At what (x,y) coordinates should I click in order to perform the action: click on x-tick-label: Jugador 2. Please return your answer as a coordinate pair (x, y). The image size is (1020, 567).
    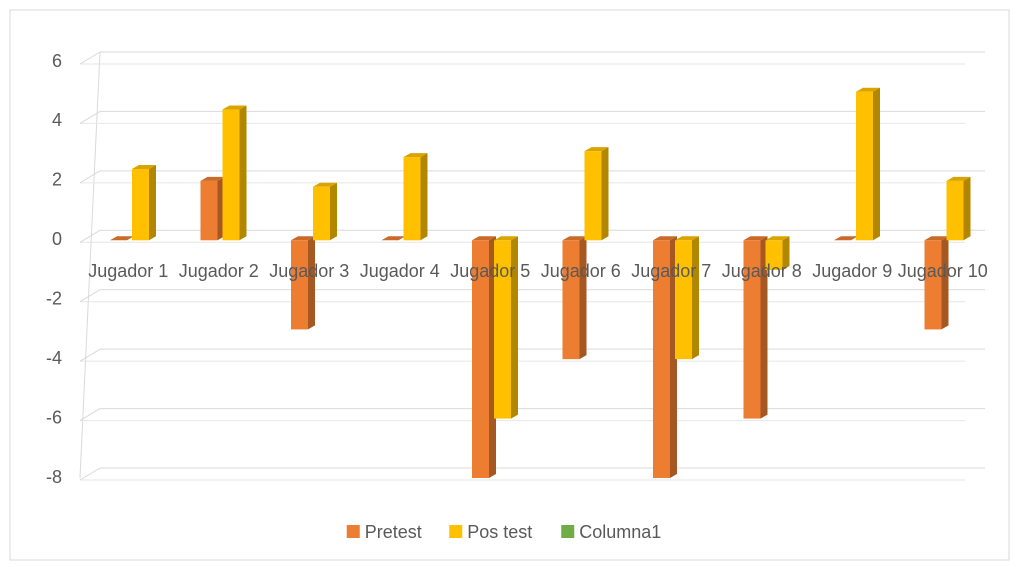
    Looking at the image, I should click on (218, 271).